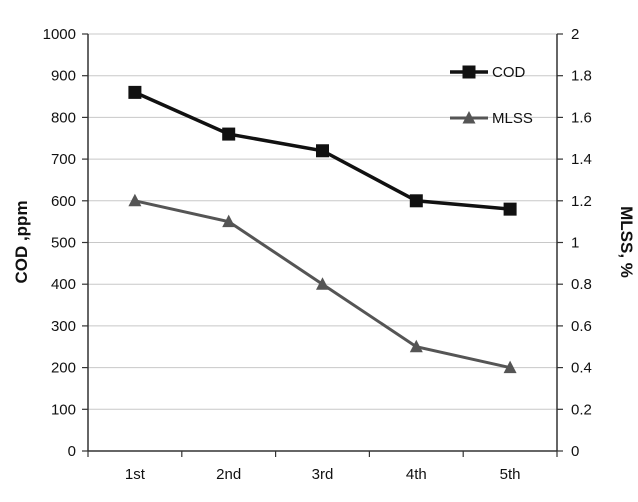  What do you see at coordinates (63, 409) in the screenshot?
I see `y-tick-label: 100` at bounding box center [63, 409].